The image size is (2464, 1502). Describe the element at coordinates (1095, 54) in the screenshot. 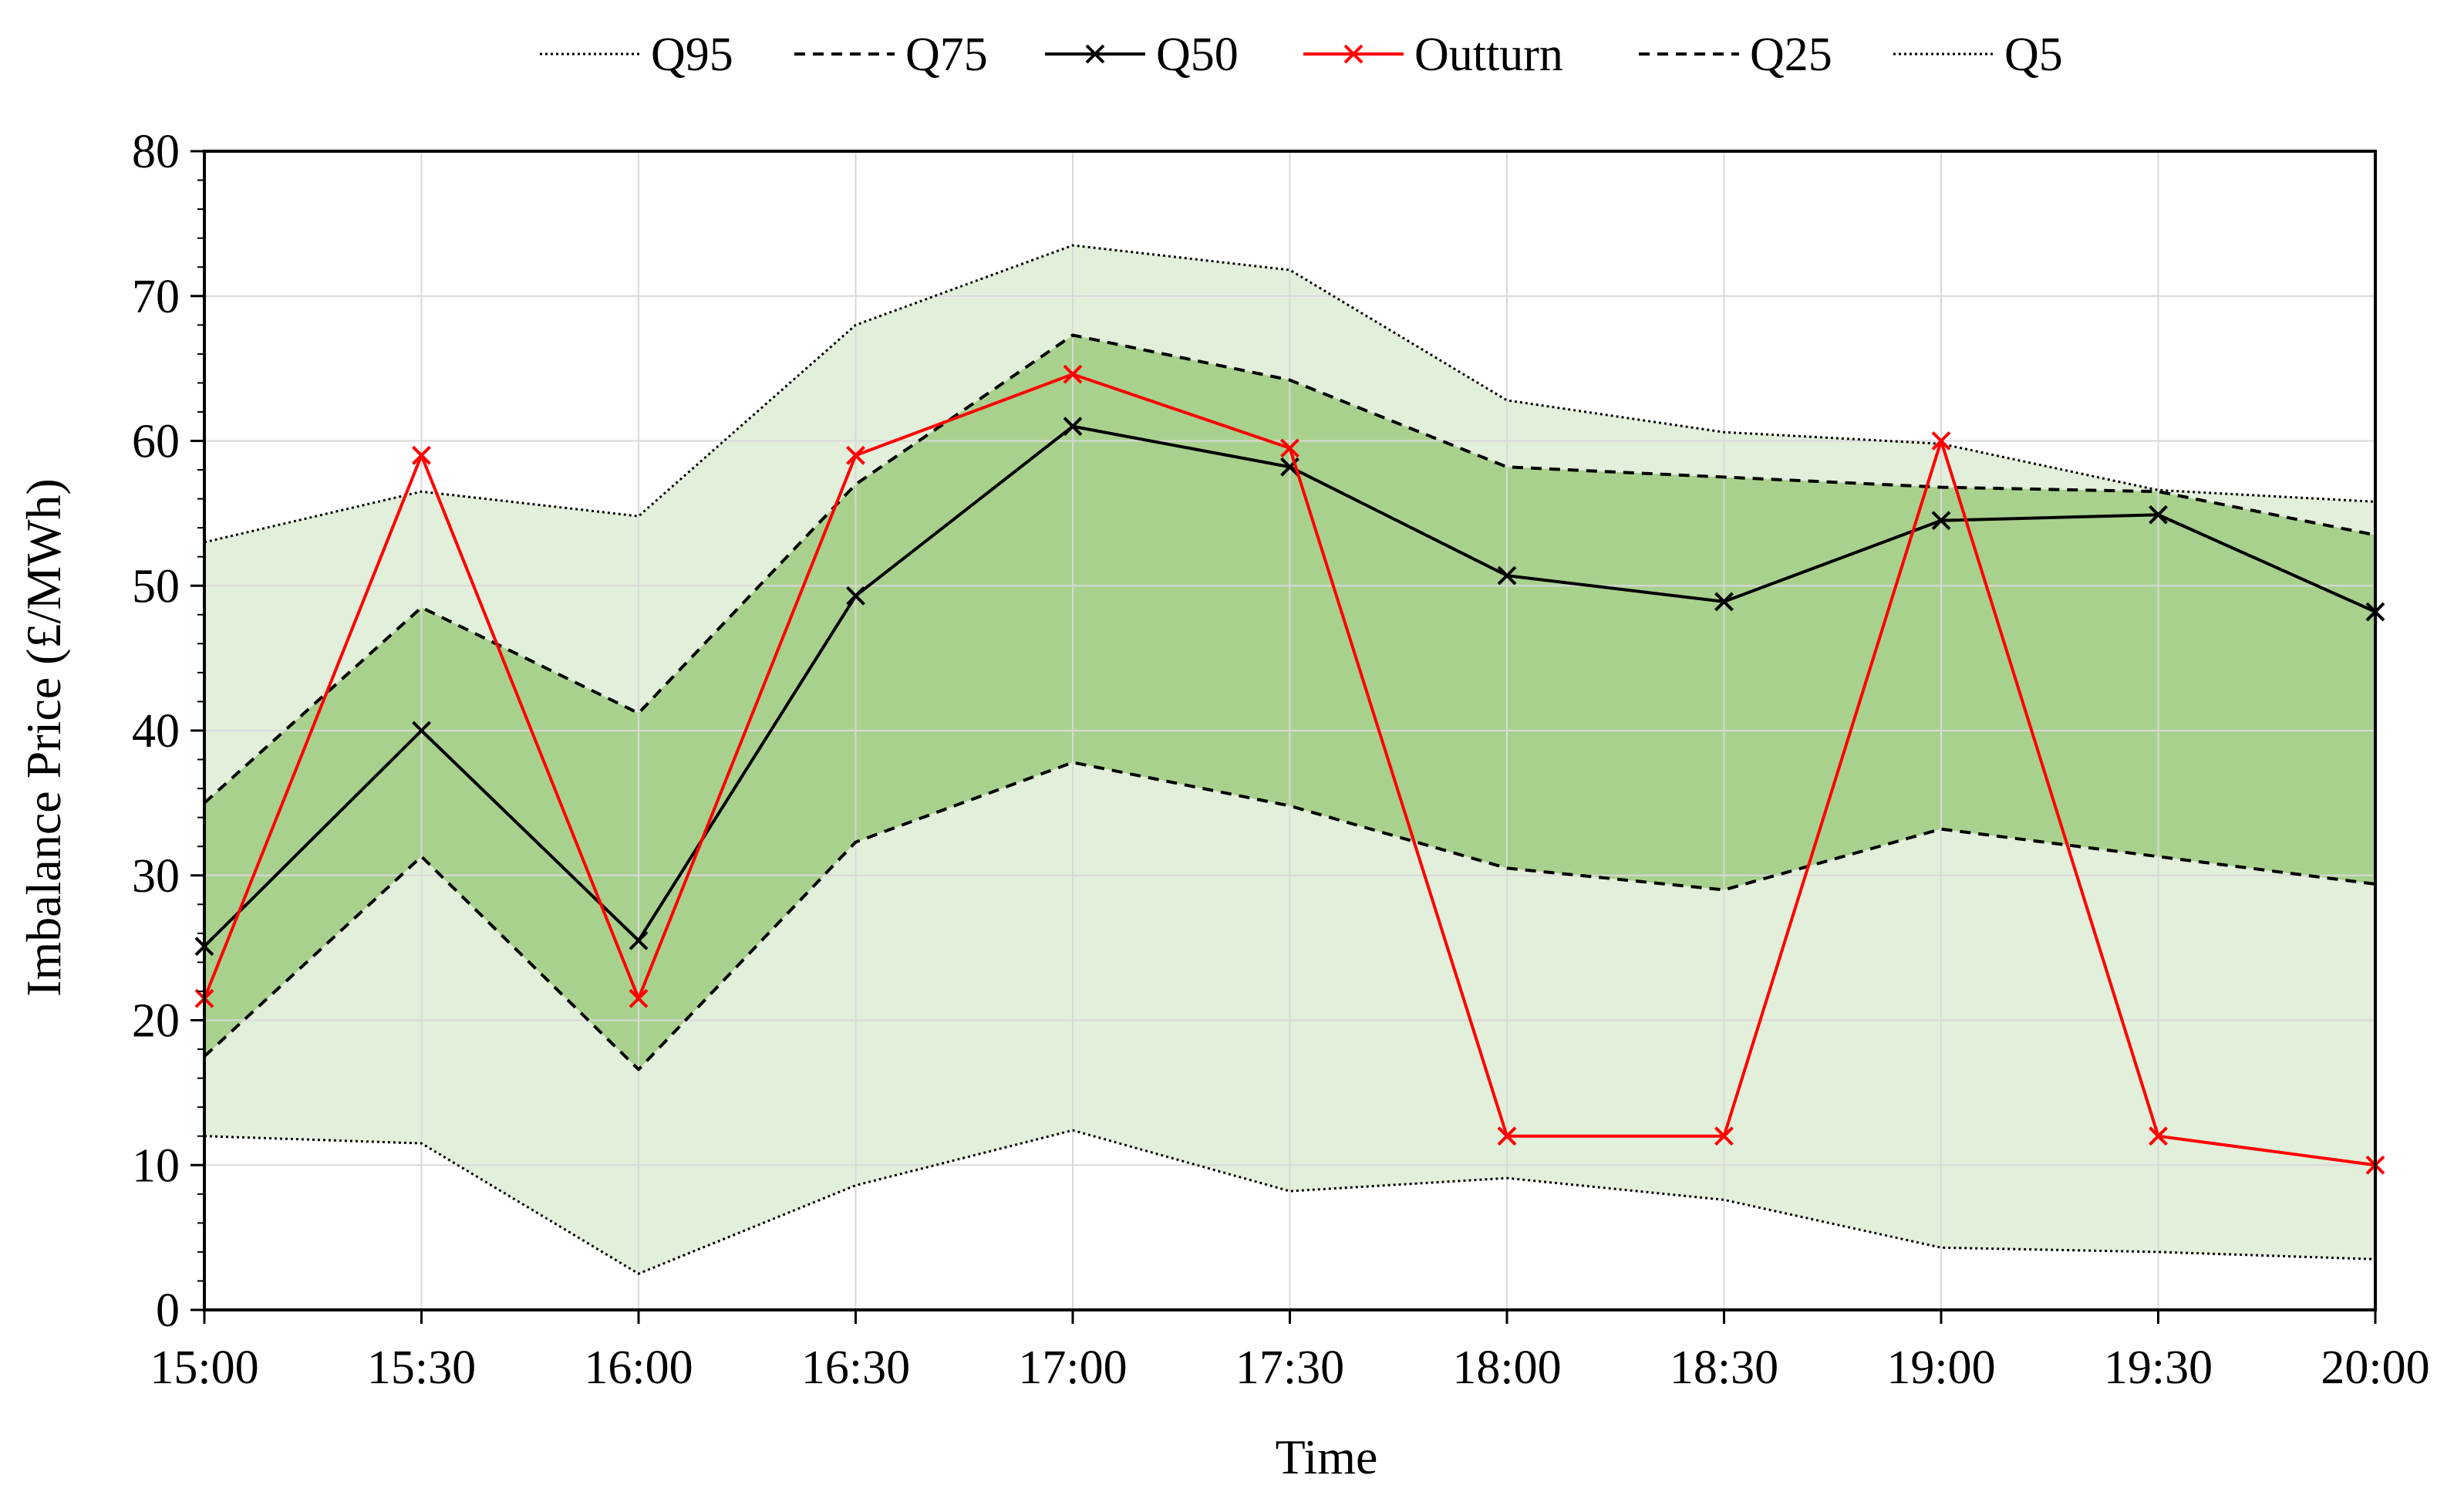

I see `legend-marker-q50` at that location.